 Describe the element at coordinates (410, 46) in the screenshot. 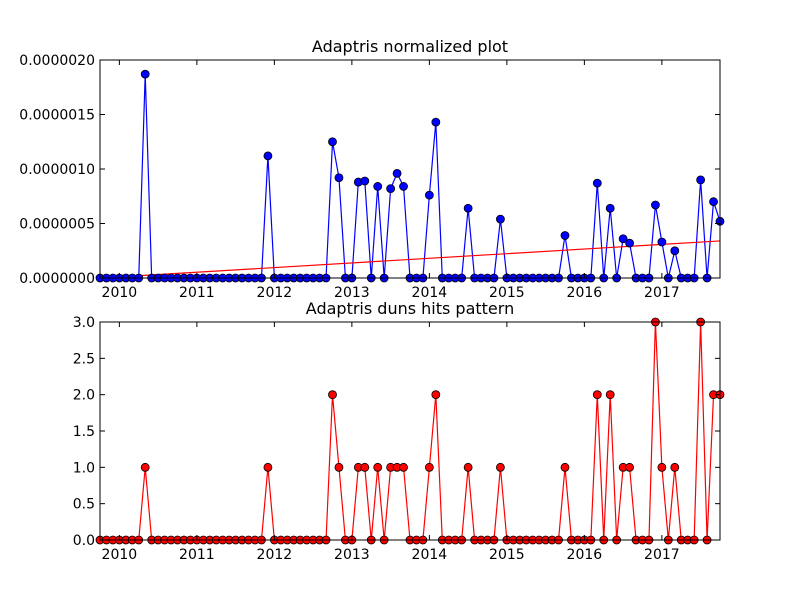

I see `normalized-plot-title: Adaptris normalized plot` at that location.